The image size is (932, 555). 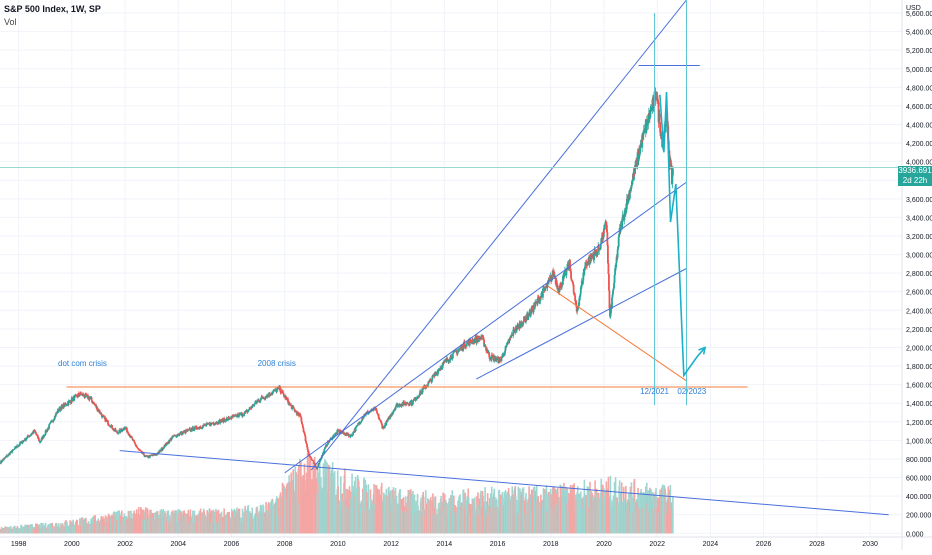 I want to click on current-price-tag: 3936.691 2d 22h, so click(x=915, y=176).